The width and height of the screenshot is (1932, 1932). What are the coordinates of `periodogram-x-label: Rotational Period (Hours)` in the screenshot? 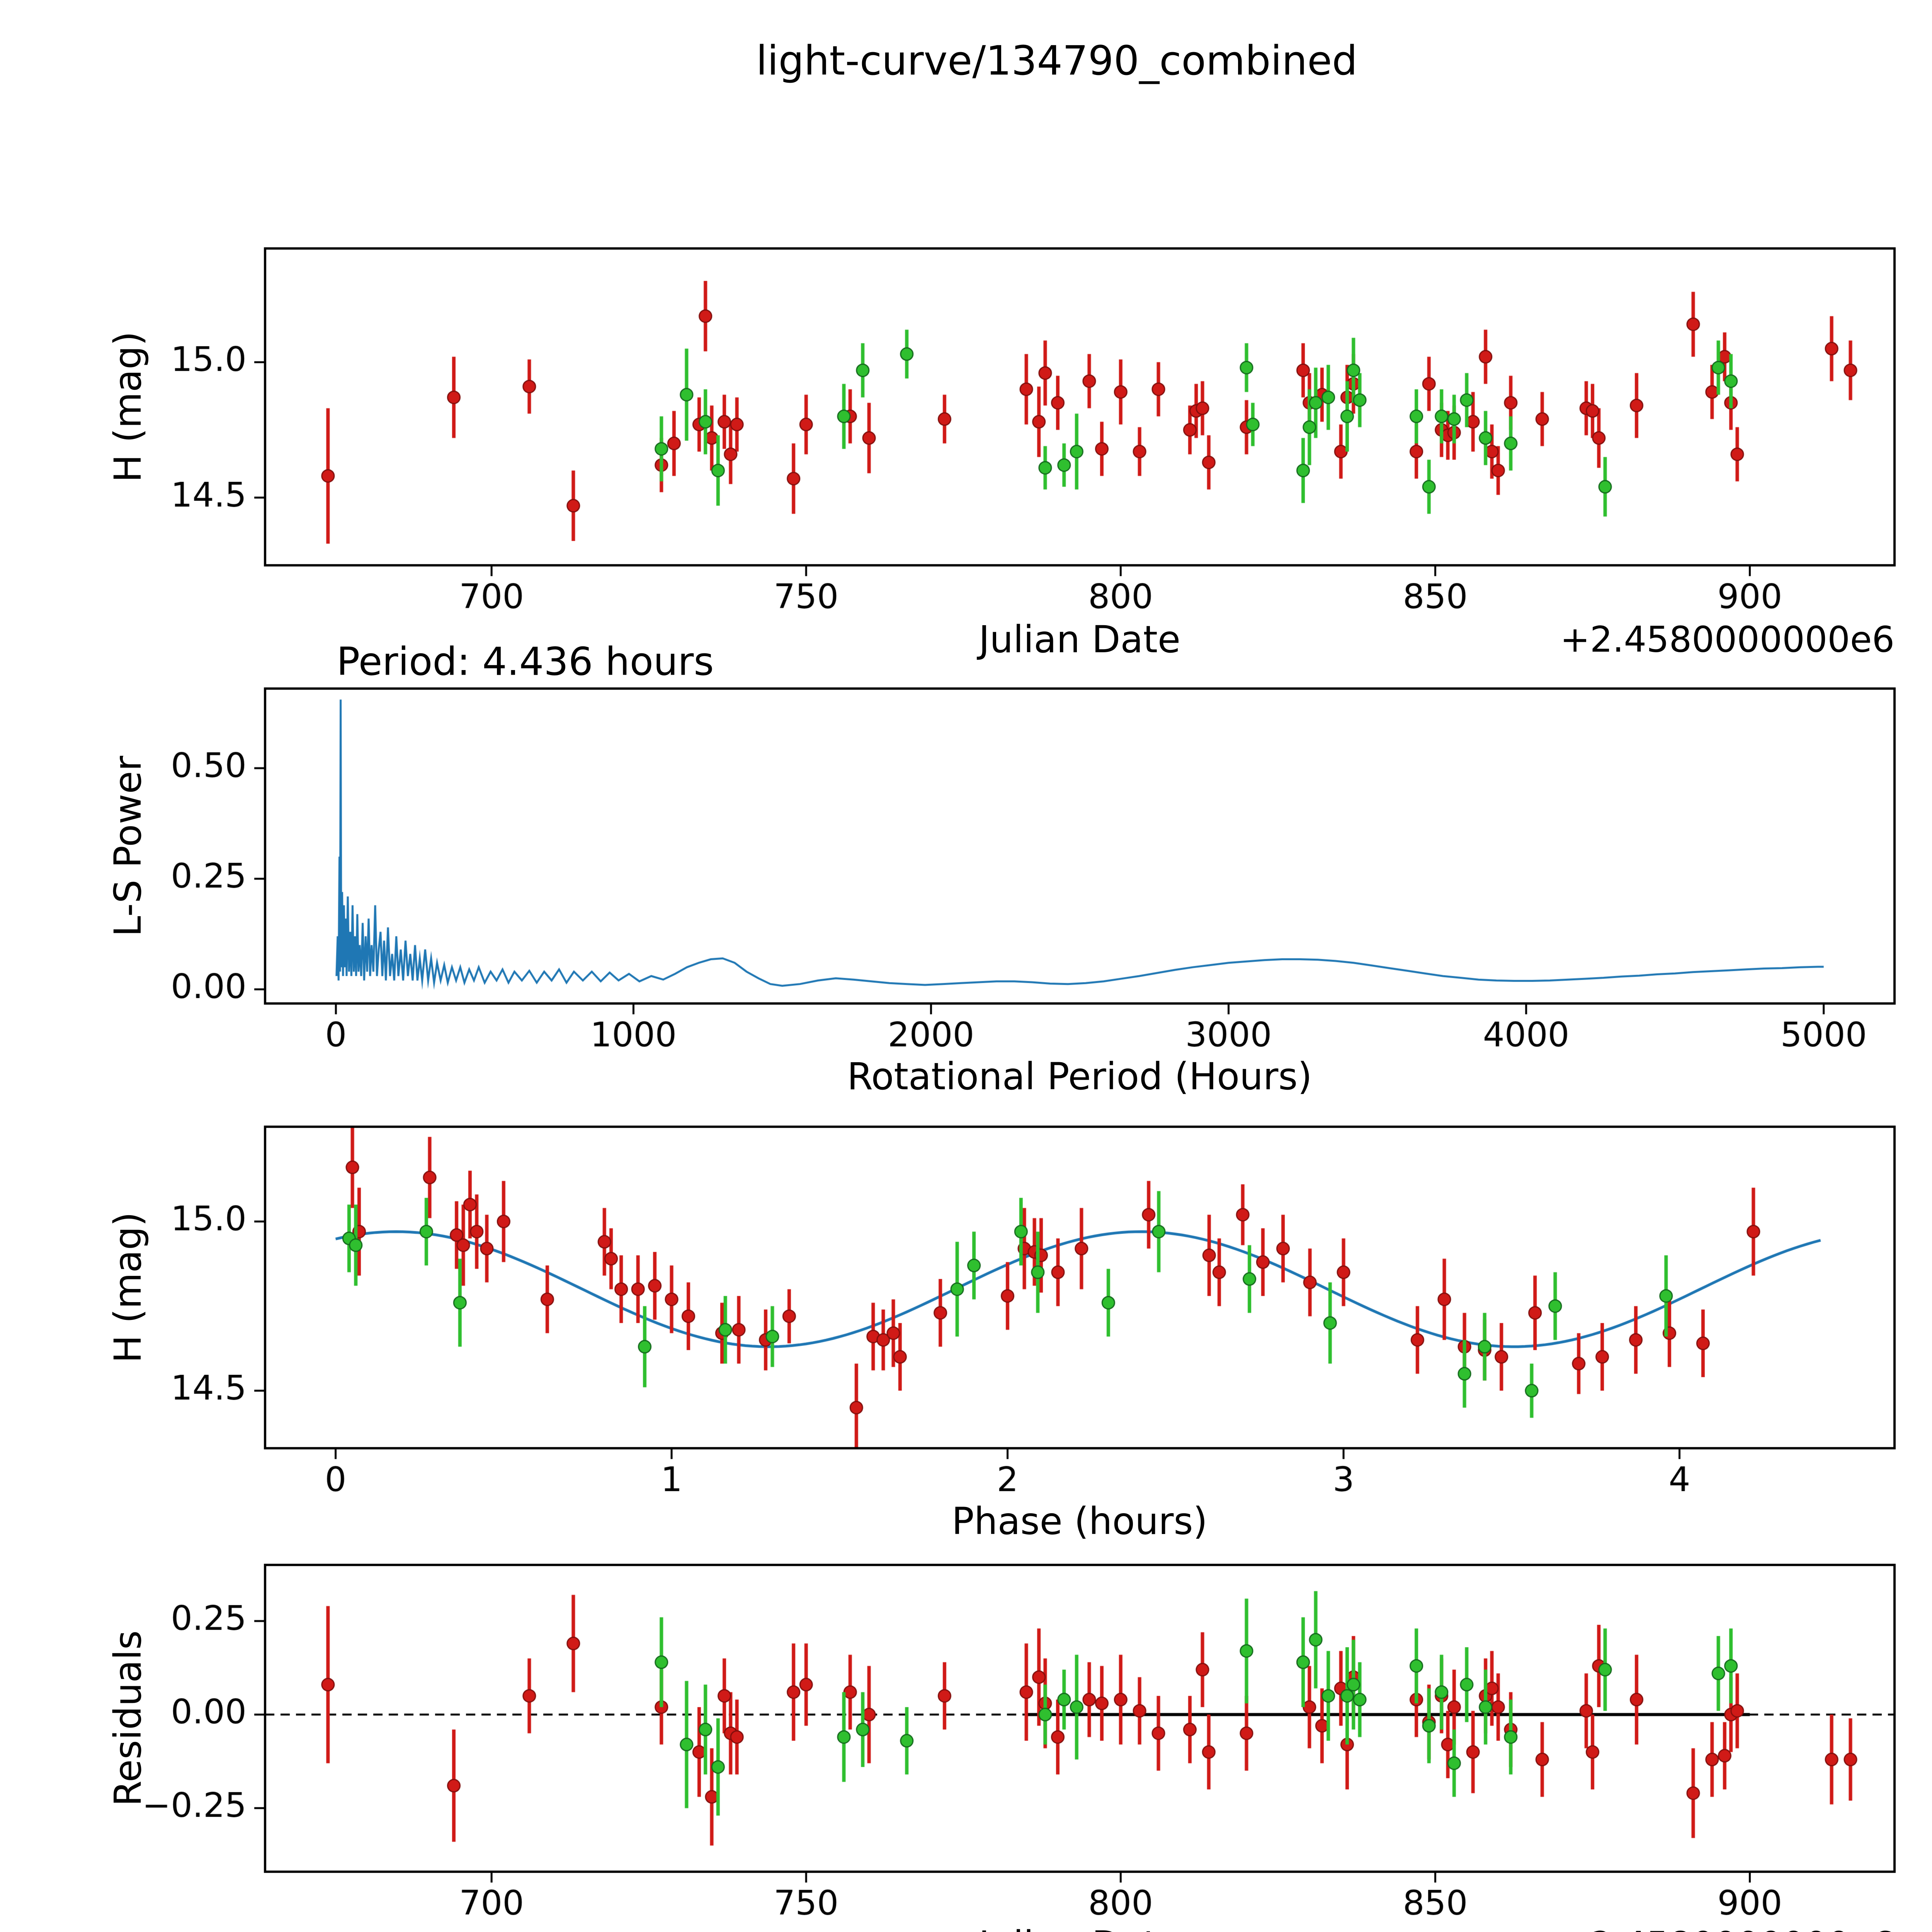 It's located at (1079, 1077).